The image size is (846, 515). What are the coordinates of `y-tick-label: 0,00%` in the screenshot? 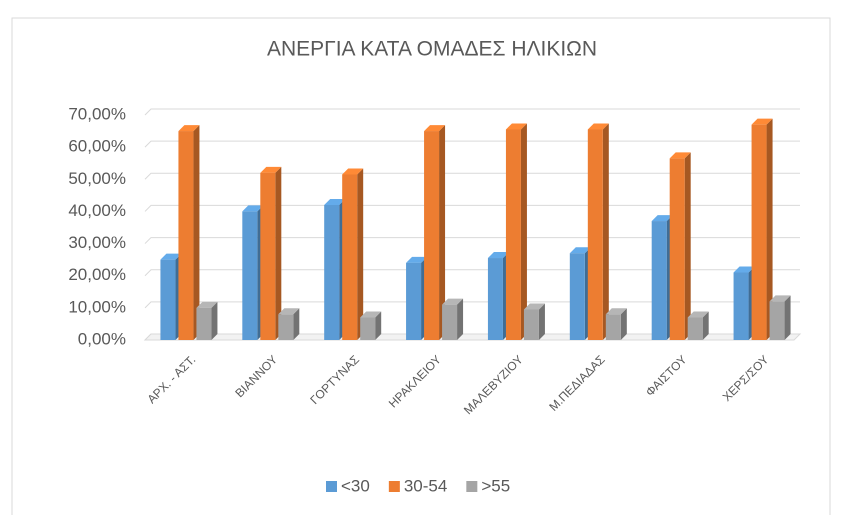 It's located at (102, 338).